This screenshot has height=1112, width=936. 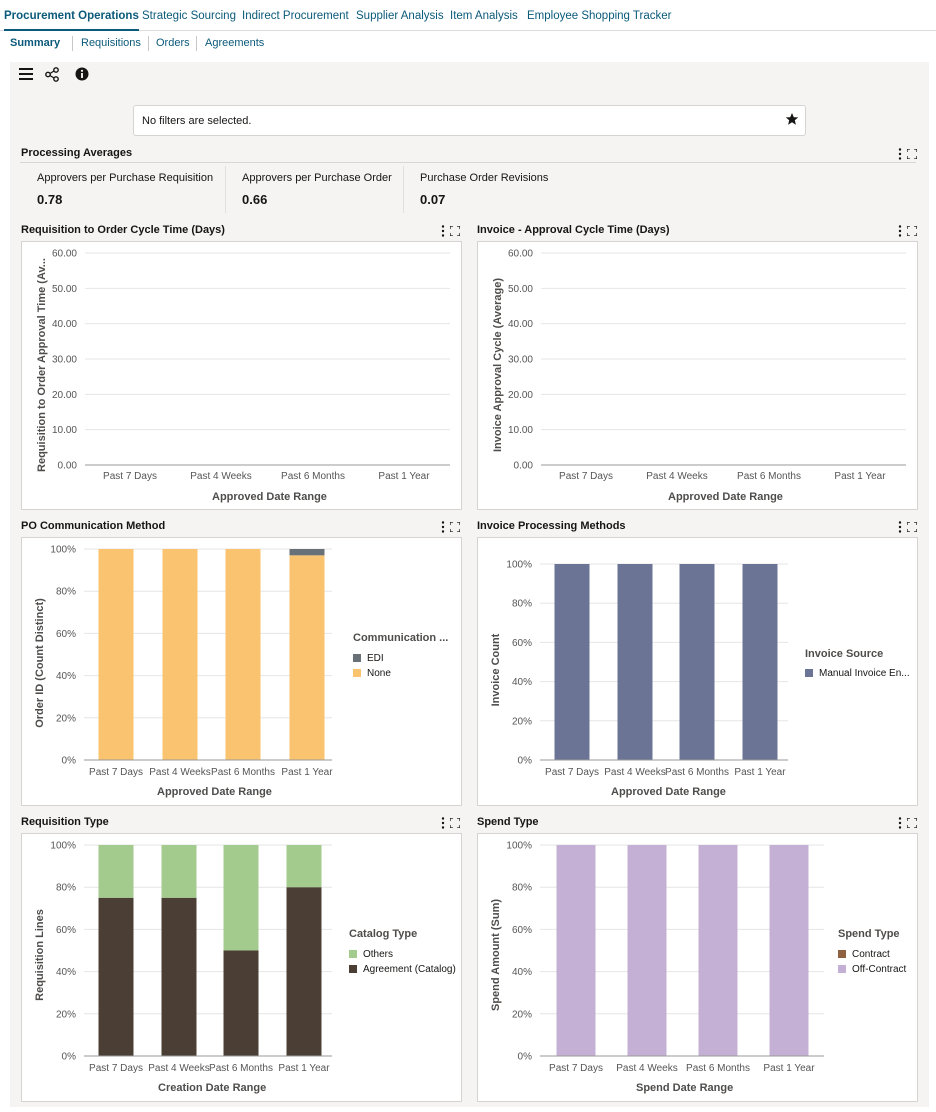 I want to click on tab-indirect-procurement: Indirect Procurement, so click(x=295, y=16).